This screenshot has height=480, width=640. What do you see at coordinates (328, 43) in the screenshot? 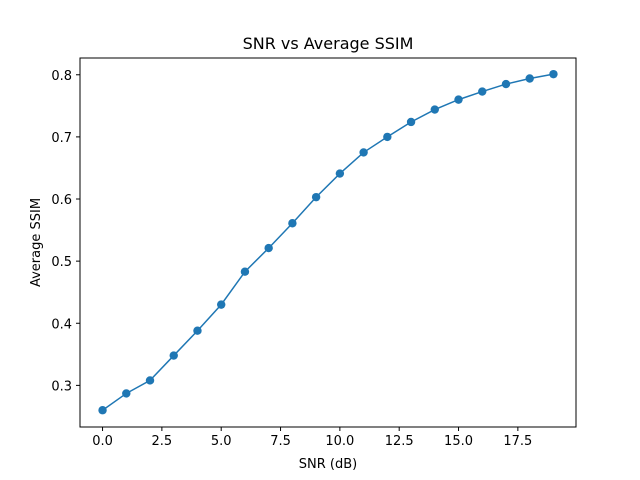
I see `chart-title: SNR vs Average SSIM` at bounding box center [328, 43].